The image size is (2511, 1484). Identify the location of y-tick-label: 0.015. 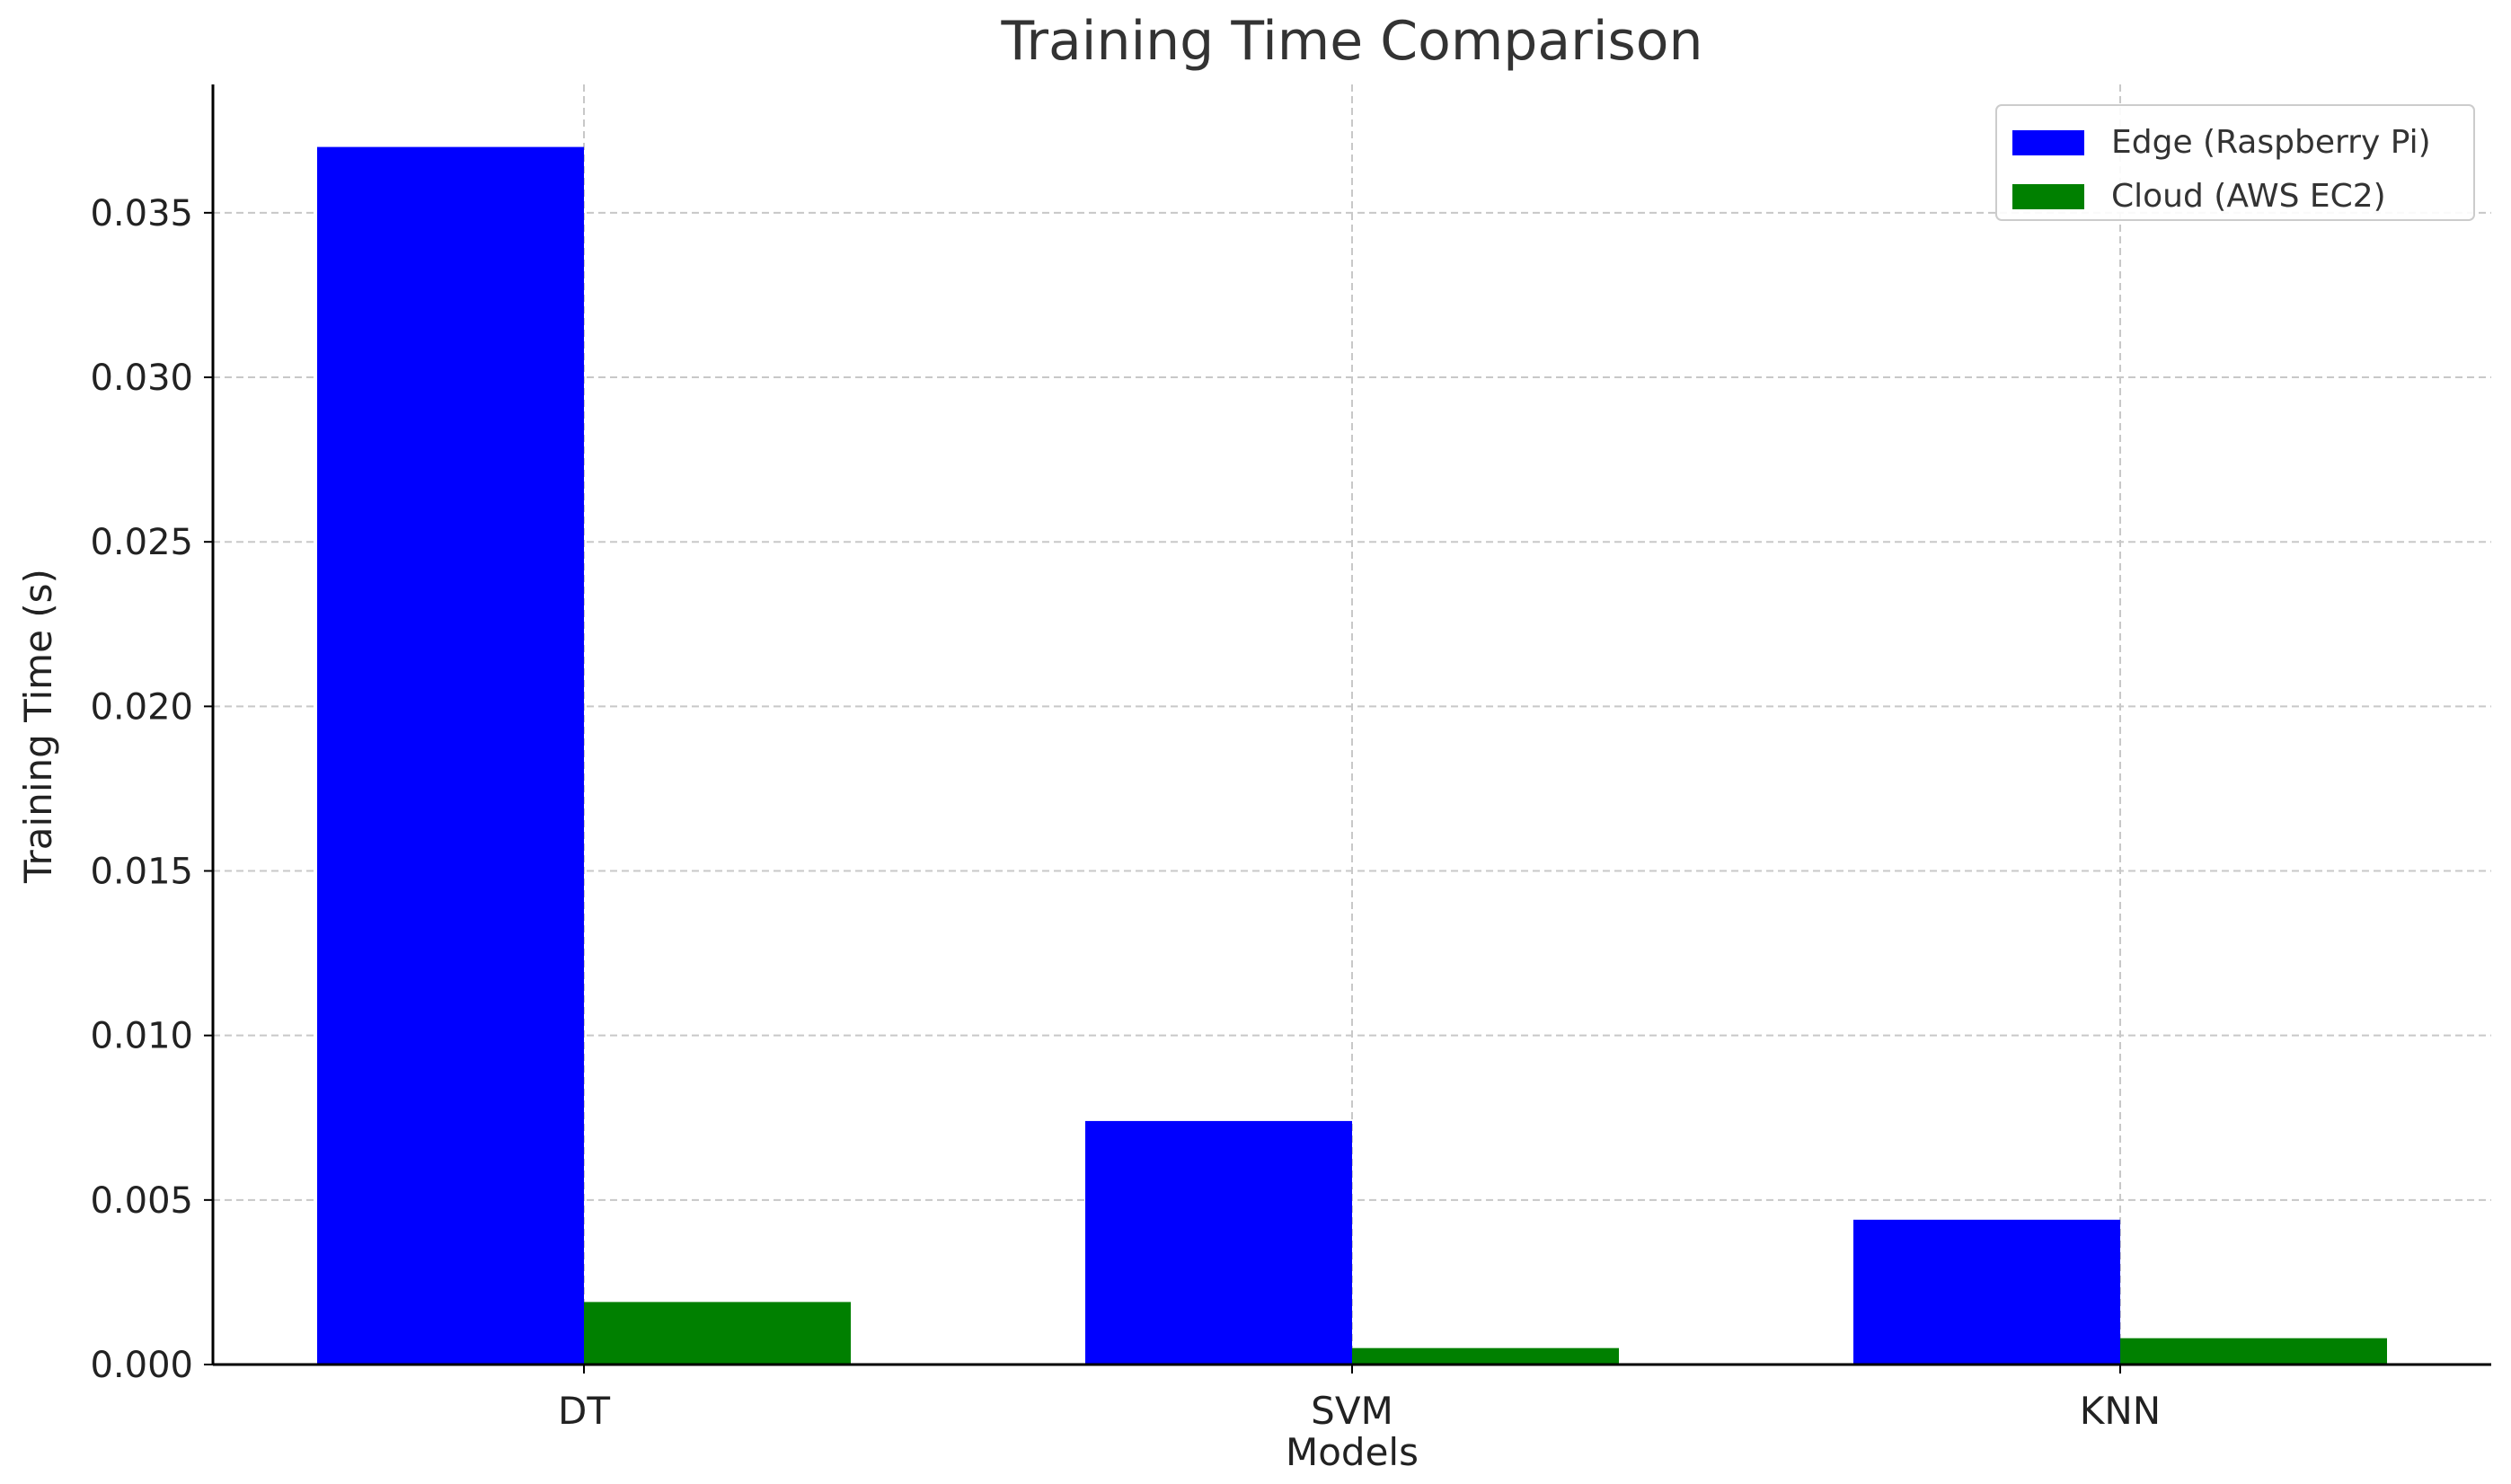
(141, 872).